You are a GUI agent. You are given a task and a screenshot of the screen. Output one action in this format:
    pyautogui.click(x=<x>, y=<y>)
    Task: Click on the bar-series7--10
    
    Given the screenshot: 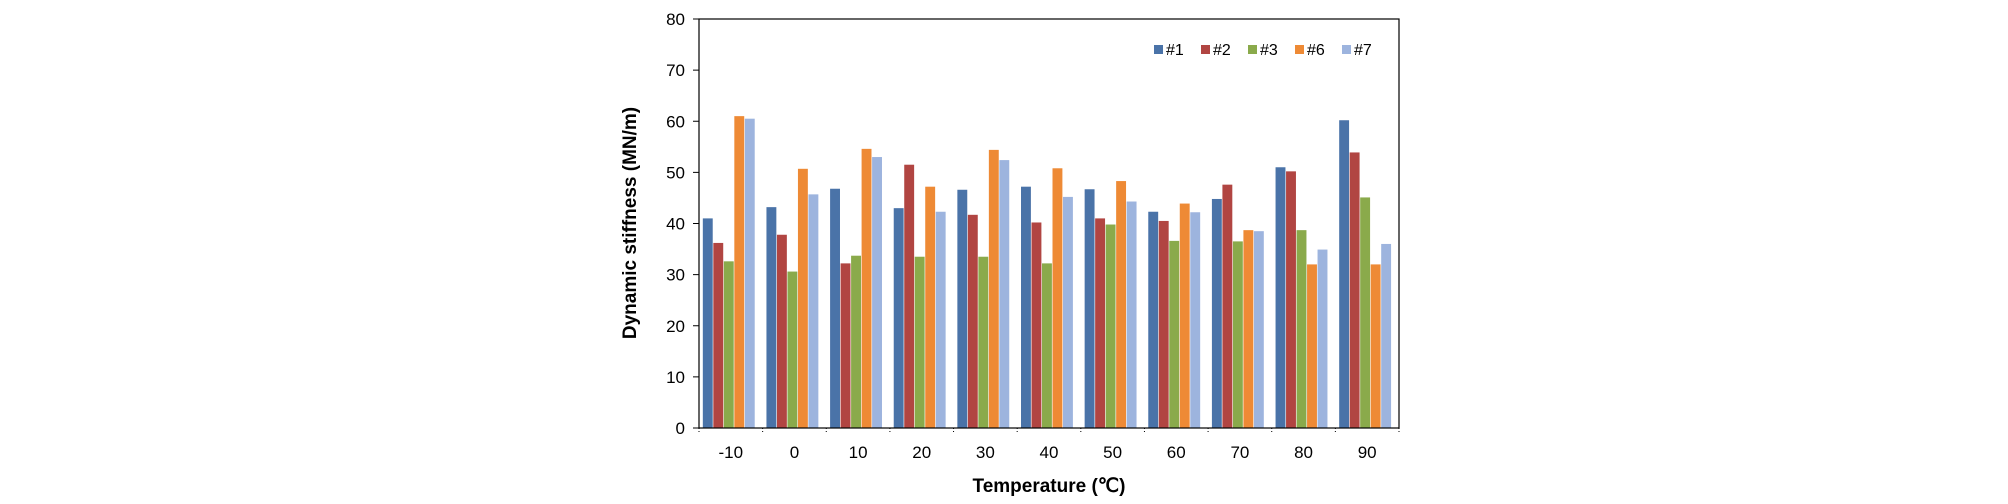 What is the action you would take?
    pyautogui.click(x=749, y=273)
    